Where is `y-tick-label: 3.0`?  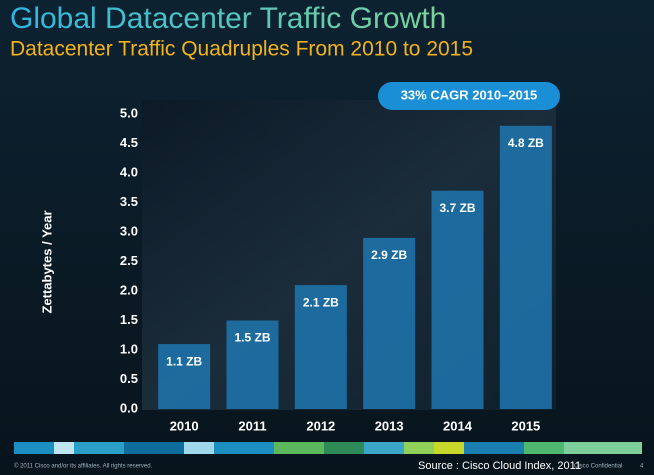
y-tick-label: 3.0 is located at coordinates (129, 230).